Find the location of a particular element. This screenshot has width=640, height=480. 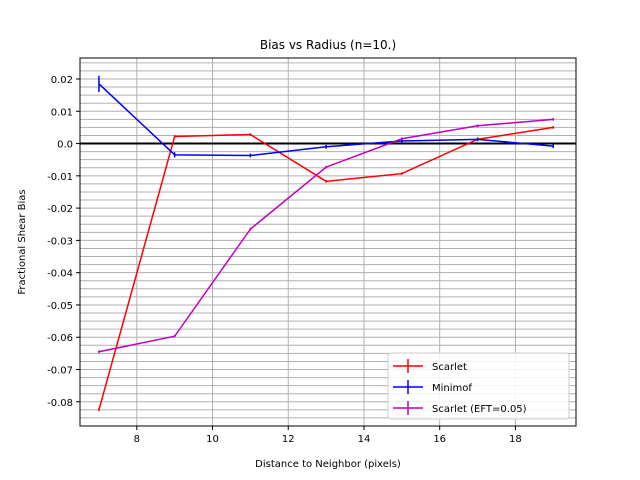

chart-title: Bias vs Radius (n=10.) is located at coordinates (328, 45).